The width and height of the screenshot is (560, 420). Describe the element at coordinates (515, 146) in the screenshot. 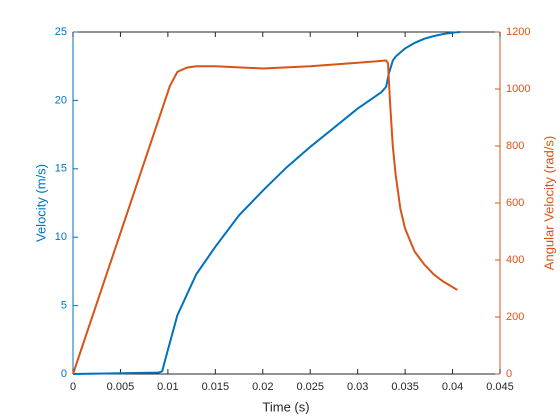

I see `y2-tick-label: 800` at that location.